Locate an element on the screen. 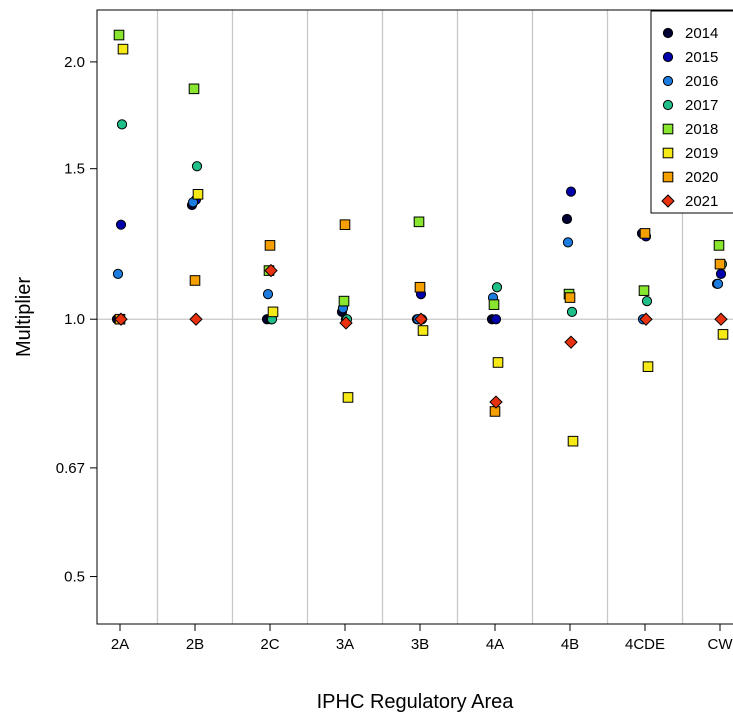 The width and height of the screenshot is (733, 715). legend-label-2020: 2020 is located at coordinates (701, 177).